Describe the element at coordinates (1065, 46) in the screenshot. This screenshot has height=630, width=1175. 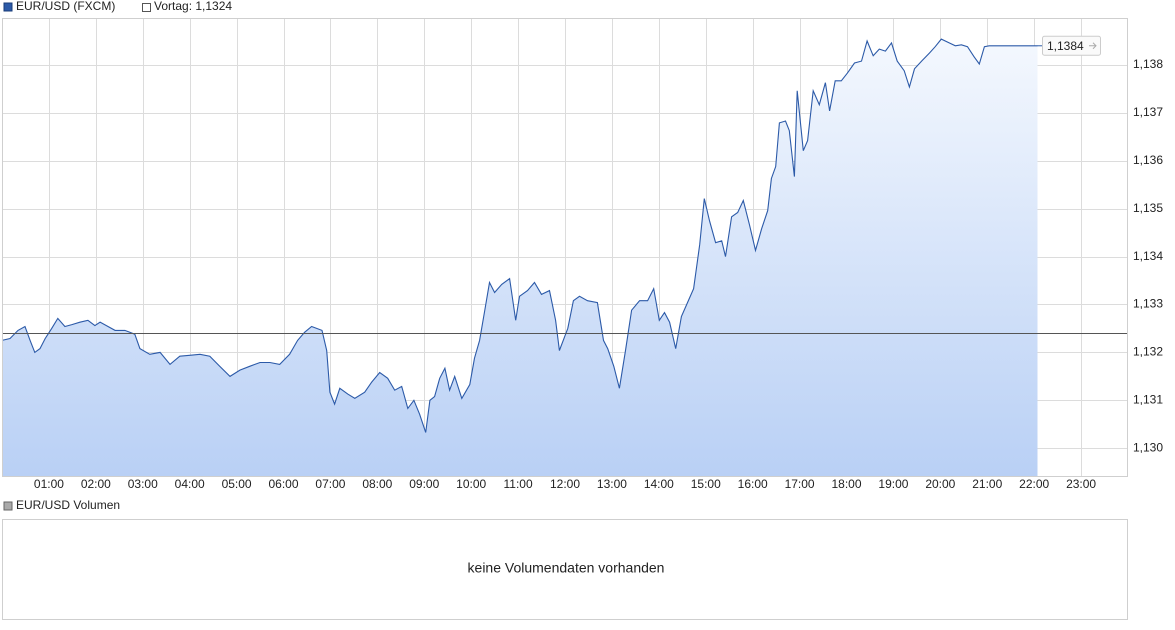
I see `last-value-label: 1,1384` at that location.